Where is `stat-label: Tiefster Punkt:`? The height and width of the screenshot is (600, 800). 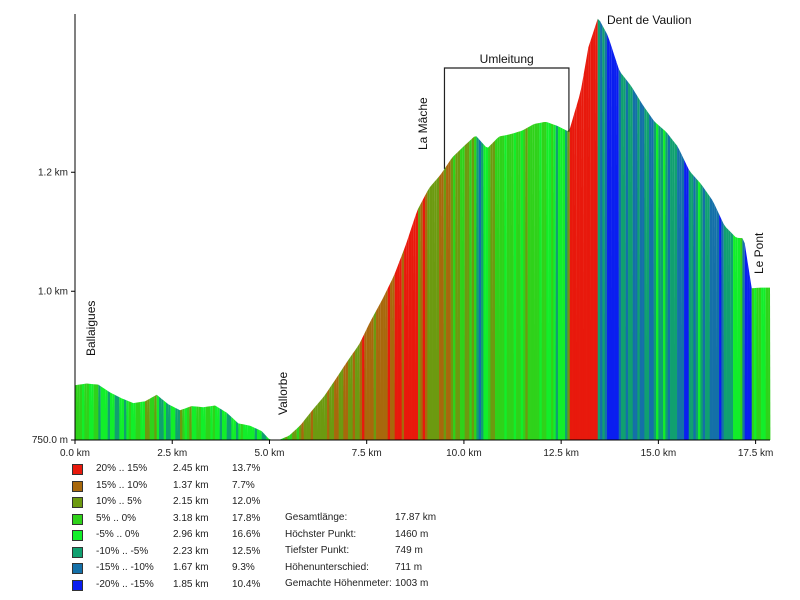 stat-label: Tiefster Punkt: is located at coordinates (317, 550).